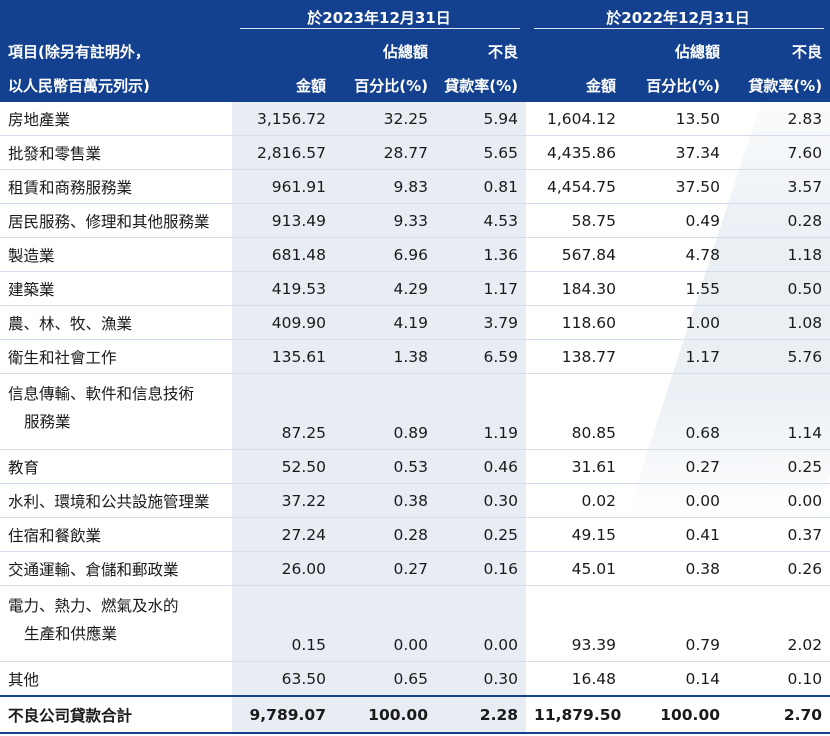 The height and width of the screenshot is (736, 830). What do you see at coordinates (676, 85) in the screenshot?
I see `pct-2022-header-line2: 百分比(%)` at bounding box center [676, 85].